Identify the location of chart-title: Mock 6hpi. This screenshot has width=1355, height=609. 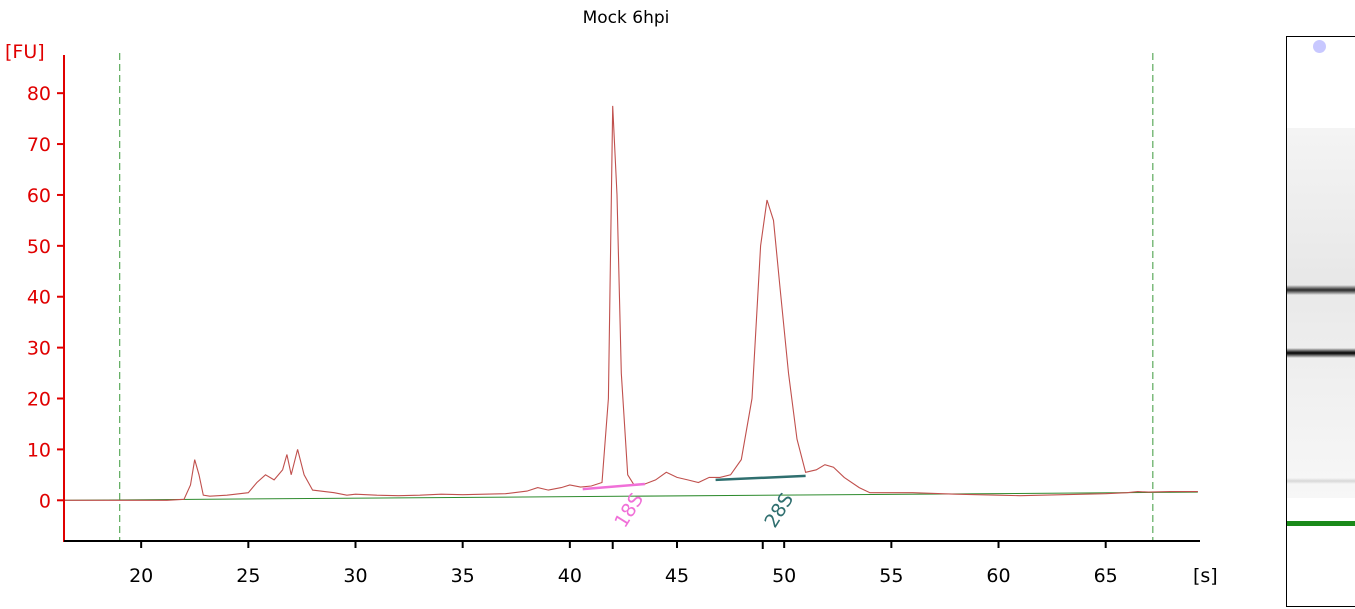
(626, 18).